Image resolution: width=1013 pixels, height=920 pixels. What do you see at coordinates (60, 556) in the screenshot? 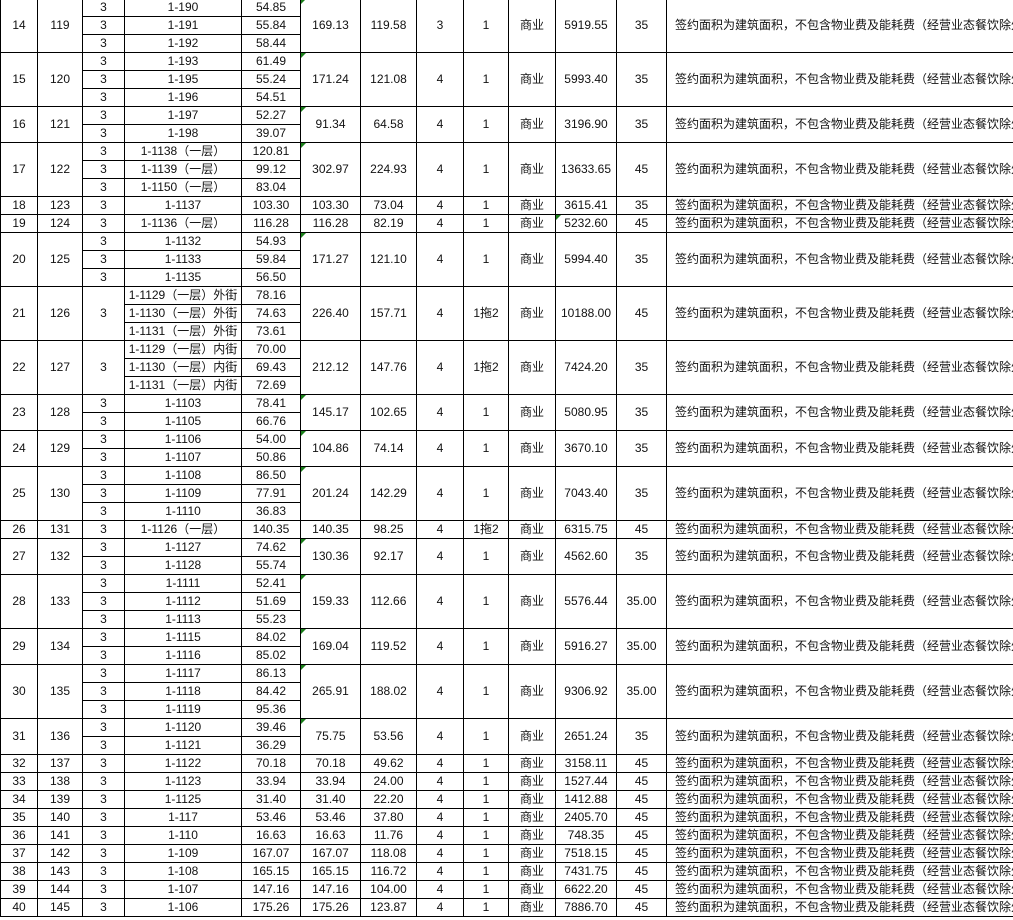
I see `cell-id: 132` at bounding box center [60, 556].